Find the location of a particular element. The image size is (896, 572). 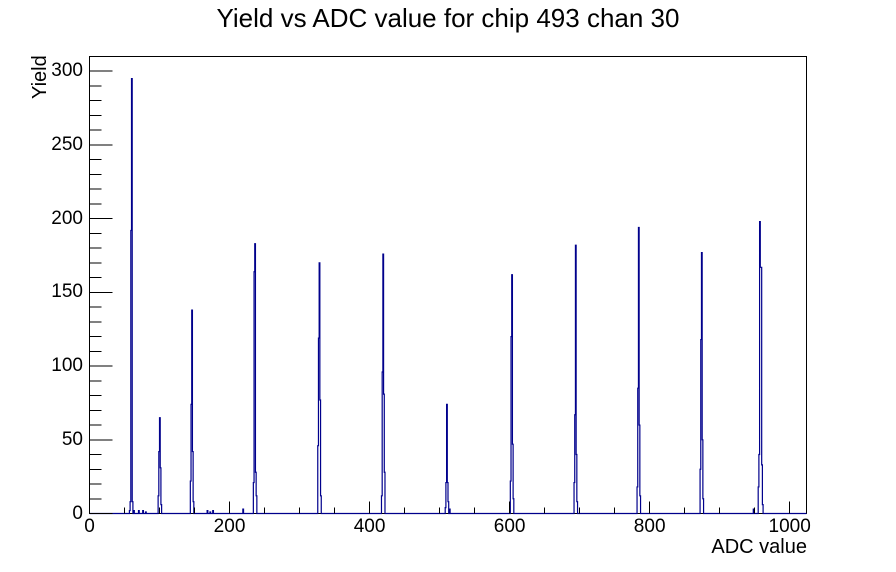

y-tick-label: 0 is located at coordinates (77, 513).